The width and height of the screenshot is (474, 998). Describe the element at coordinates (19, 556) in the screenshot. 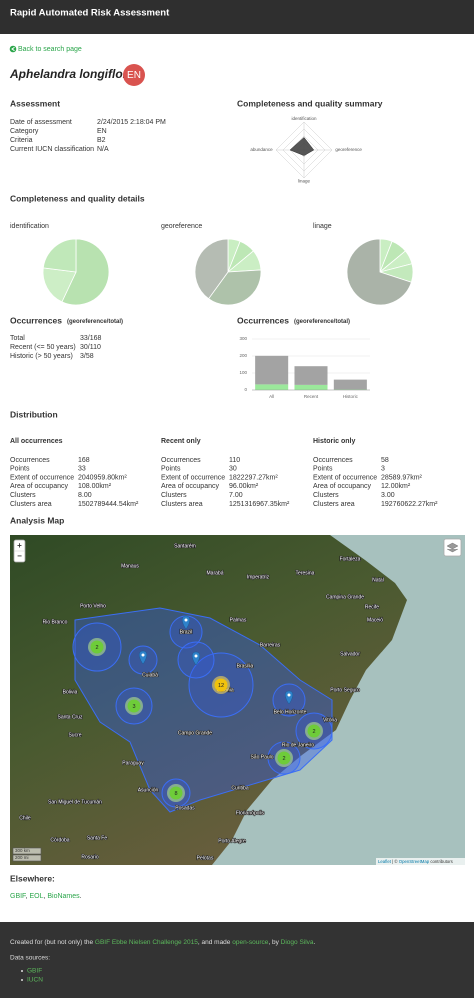

I see `zoom-out: −` at that location.